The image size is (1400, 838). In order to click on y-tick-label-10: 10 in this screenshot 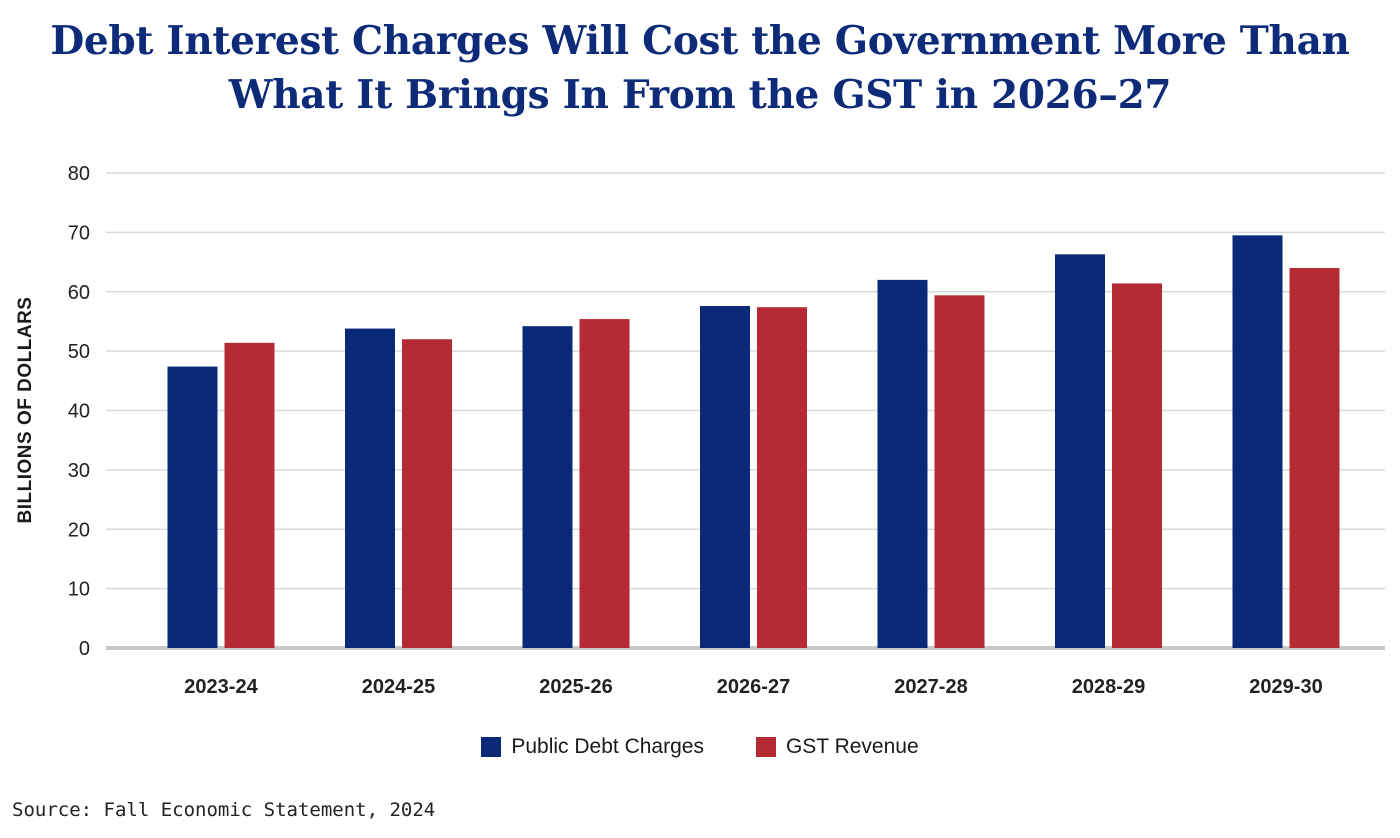, I will do `click(79, 590)`.